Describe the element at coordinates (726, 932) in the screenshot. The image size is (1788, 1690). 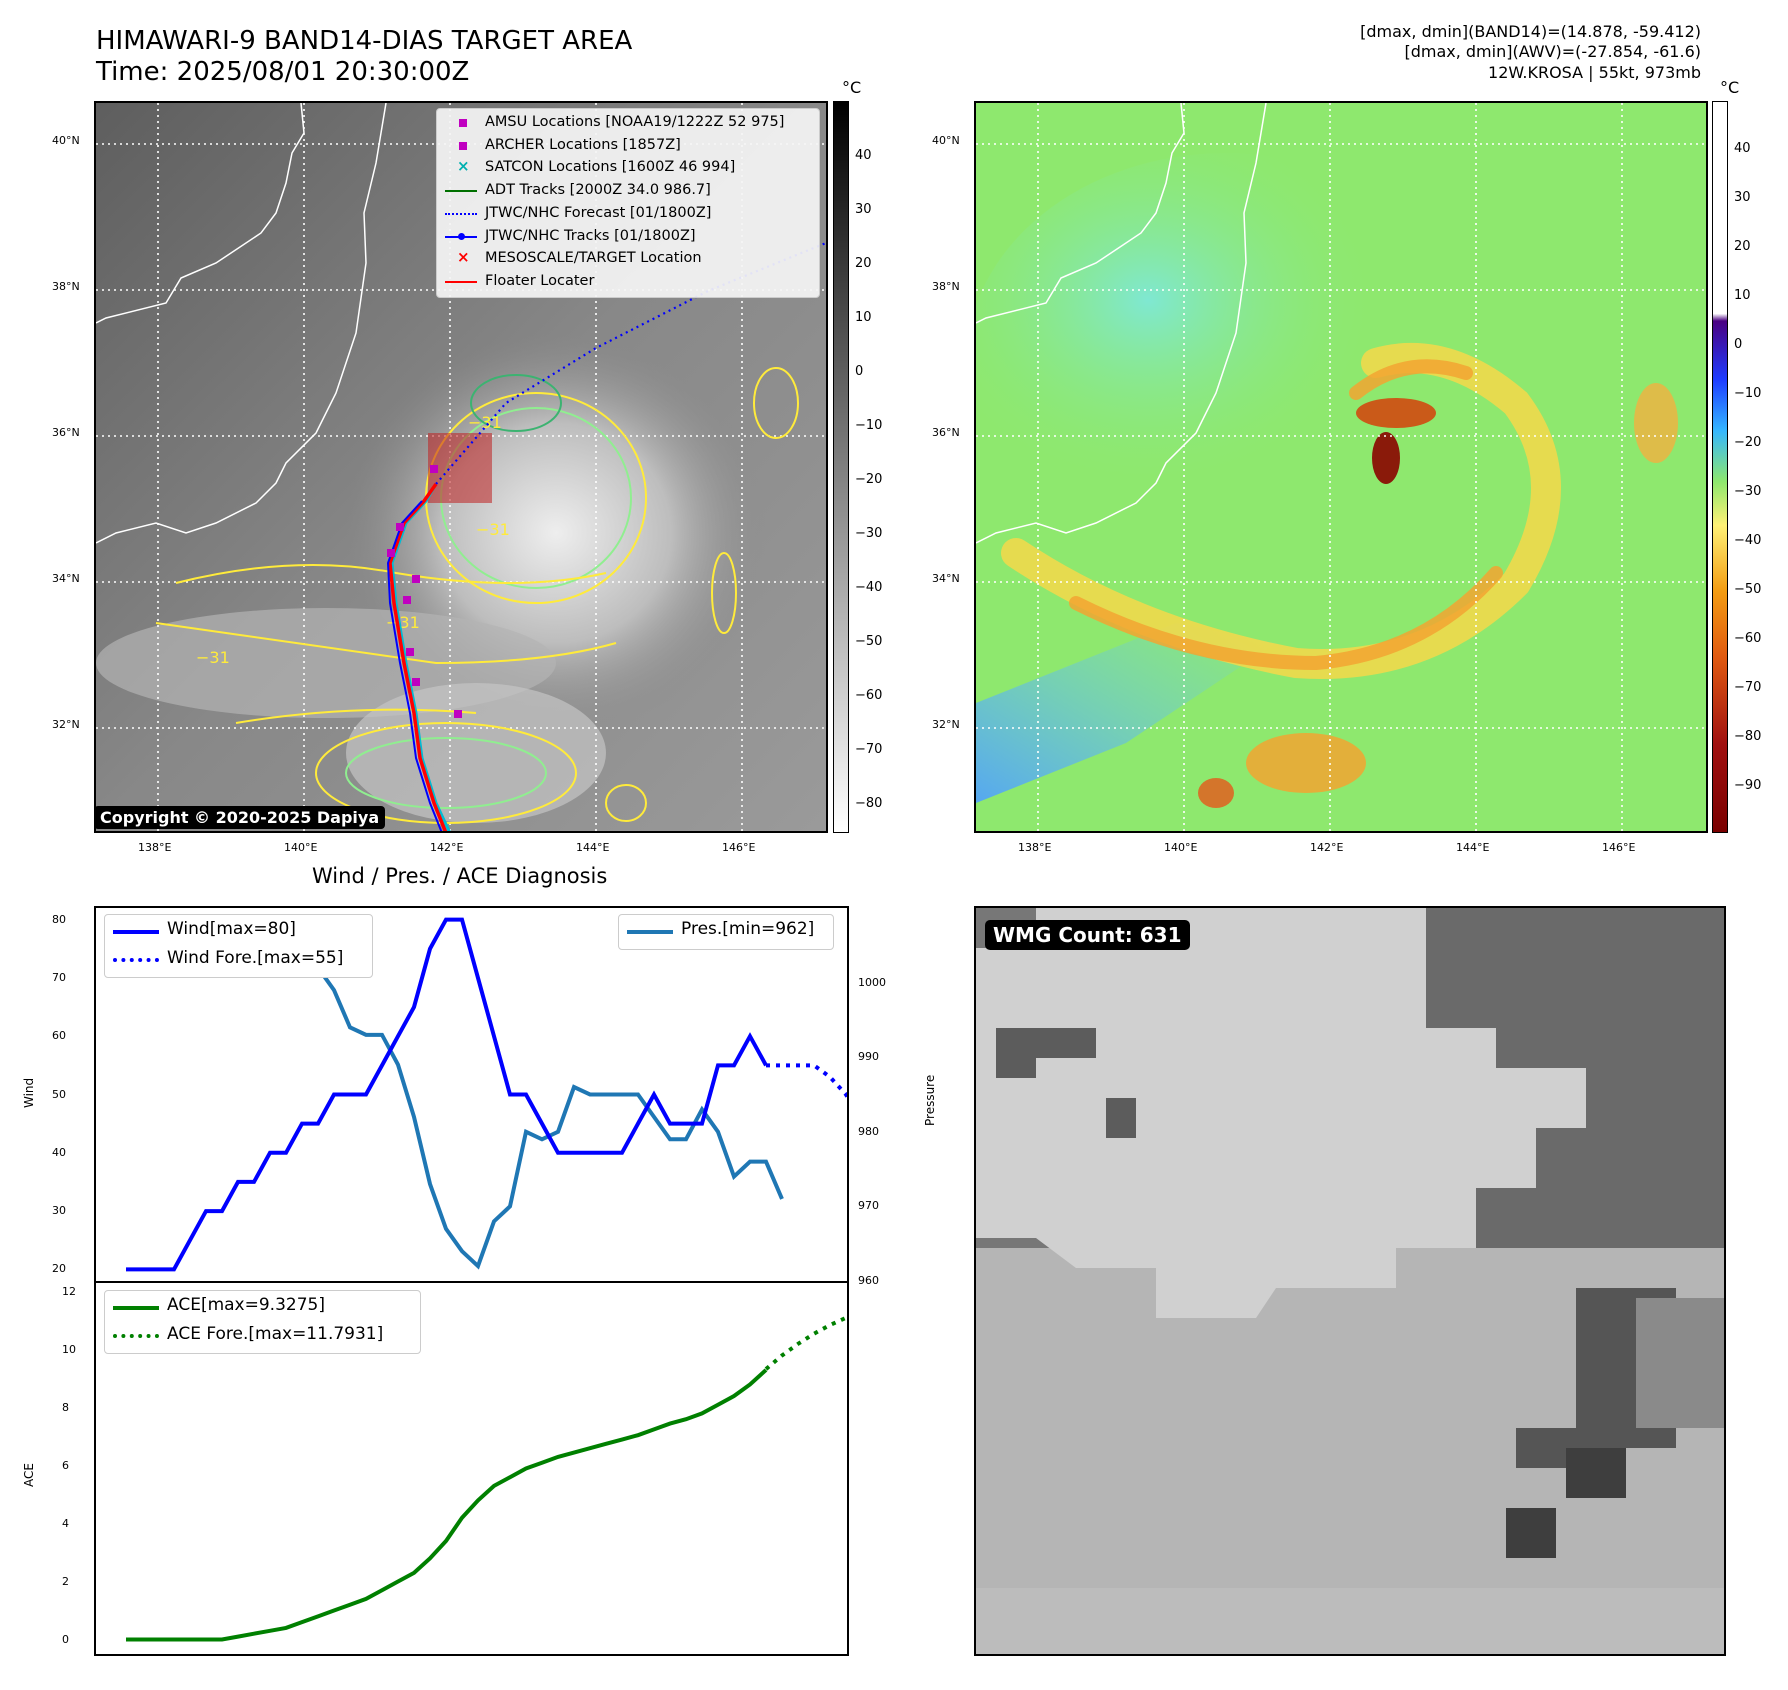
I see `pressure-legend: Pres.[min=962]` at that location.